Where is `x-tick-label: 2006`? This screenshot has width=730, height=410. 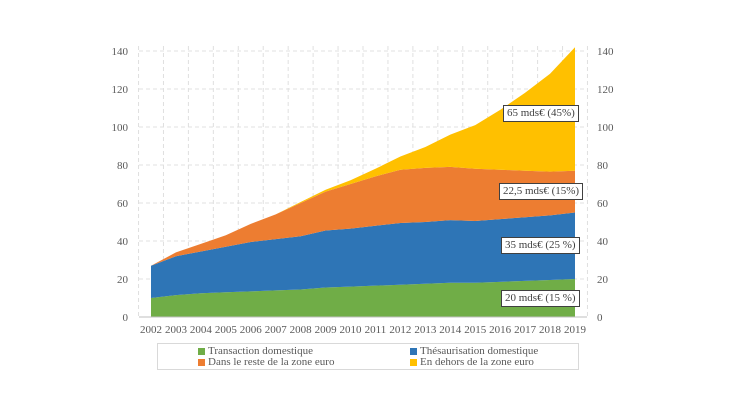
x-tick-label: 2006 is located at coordinates (251, 330).